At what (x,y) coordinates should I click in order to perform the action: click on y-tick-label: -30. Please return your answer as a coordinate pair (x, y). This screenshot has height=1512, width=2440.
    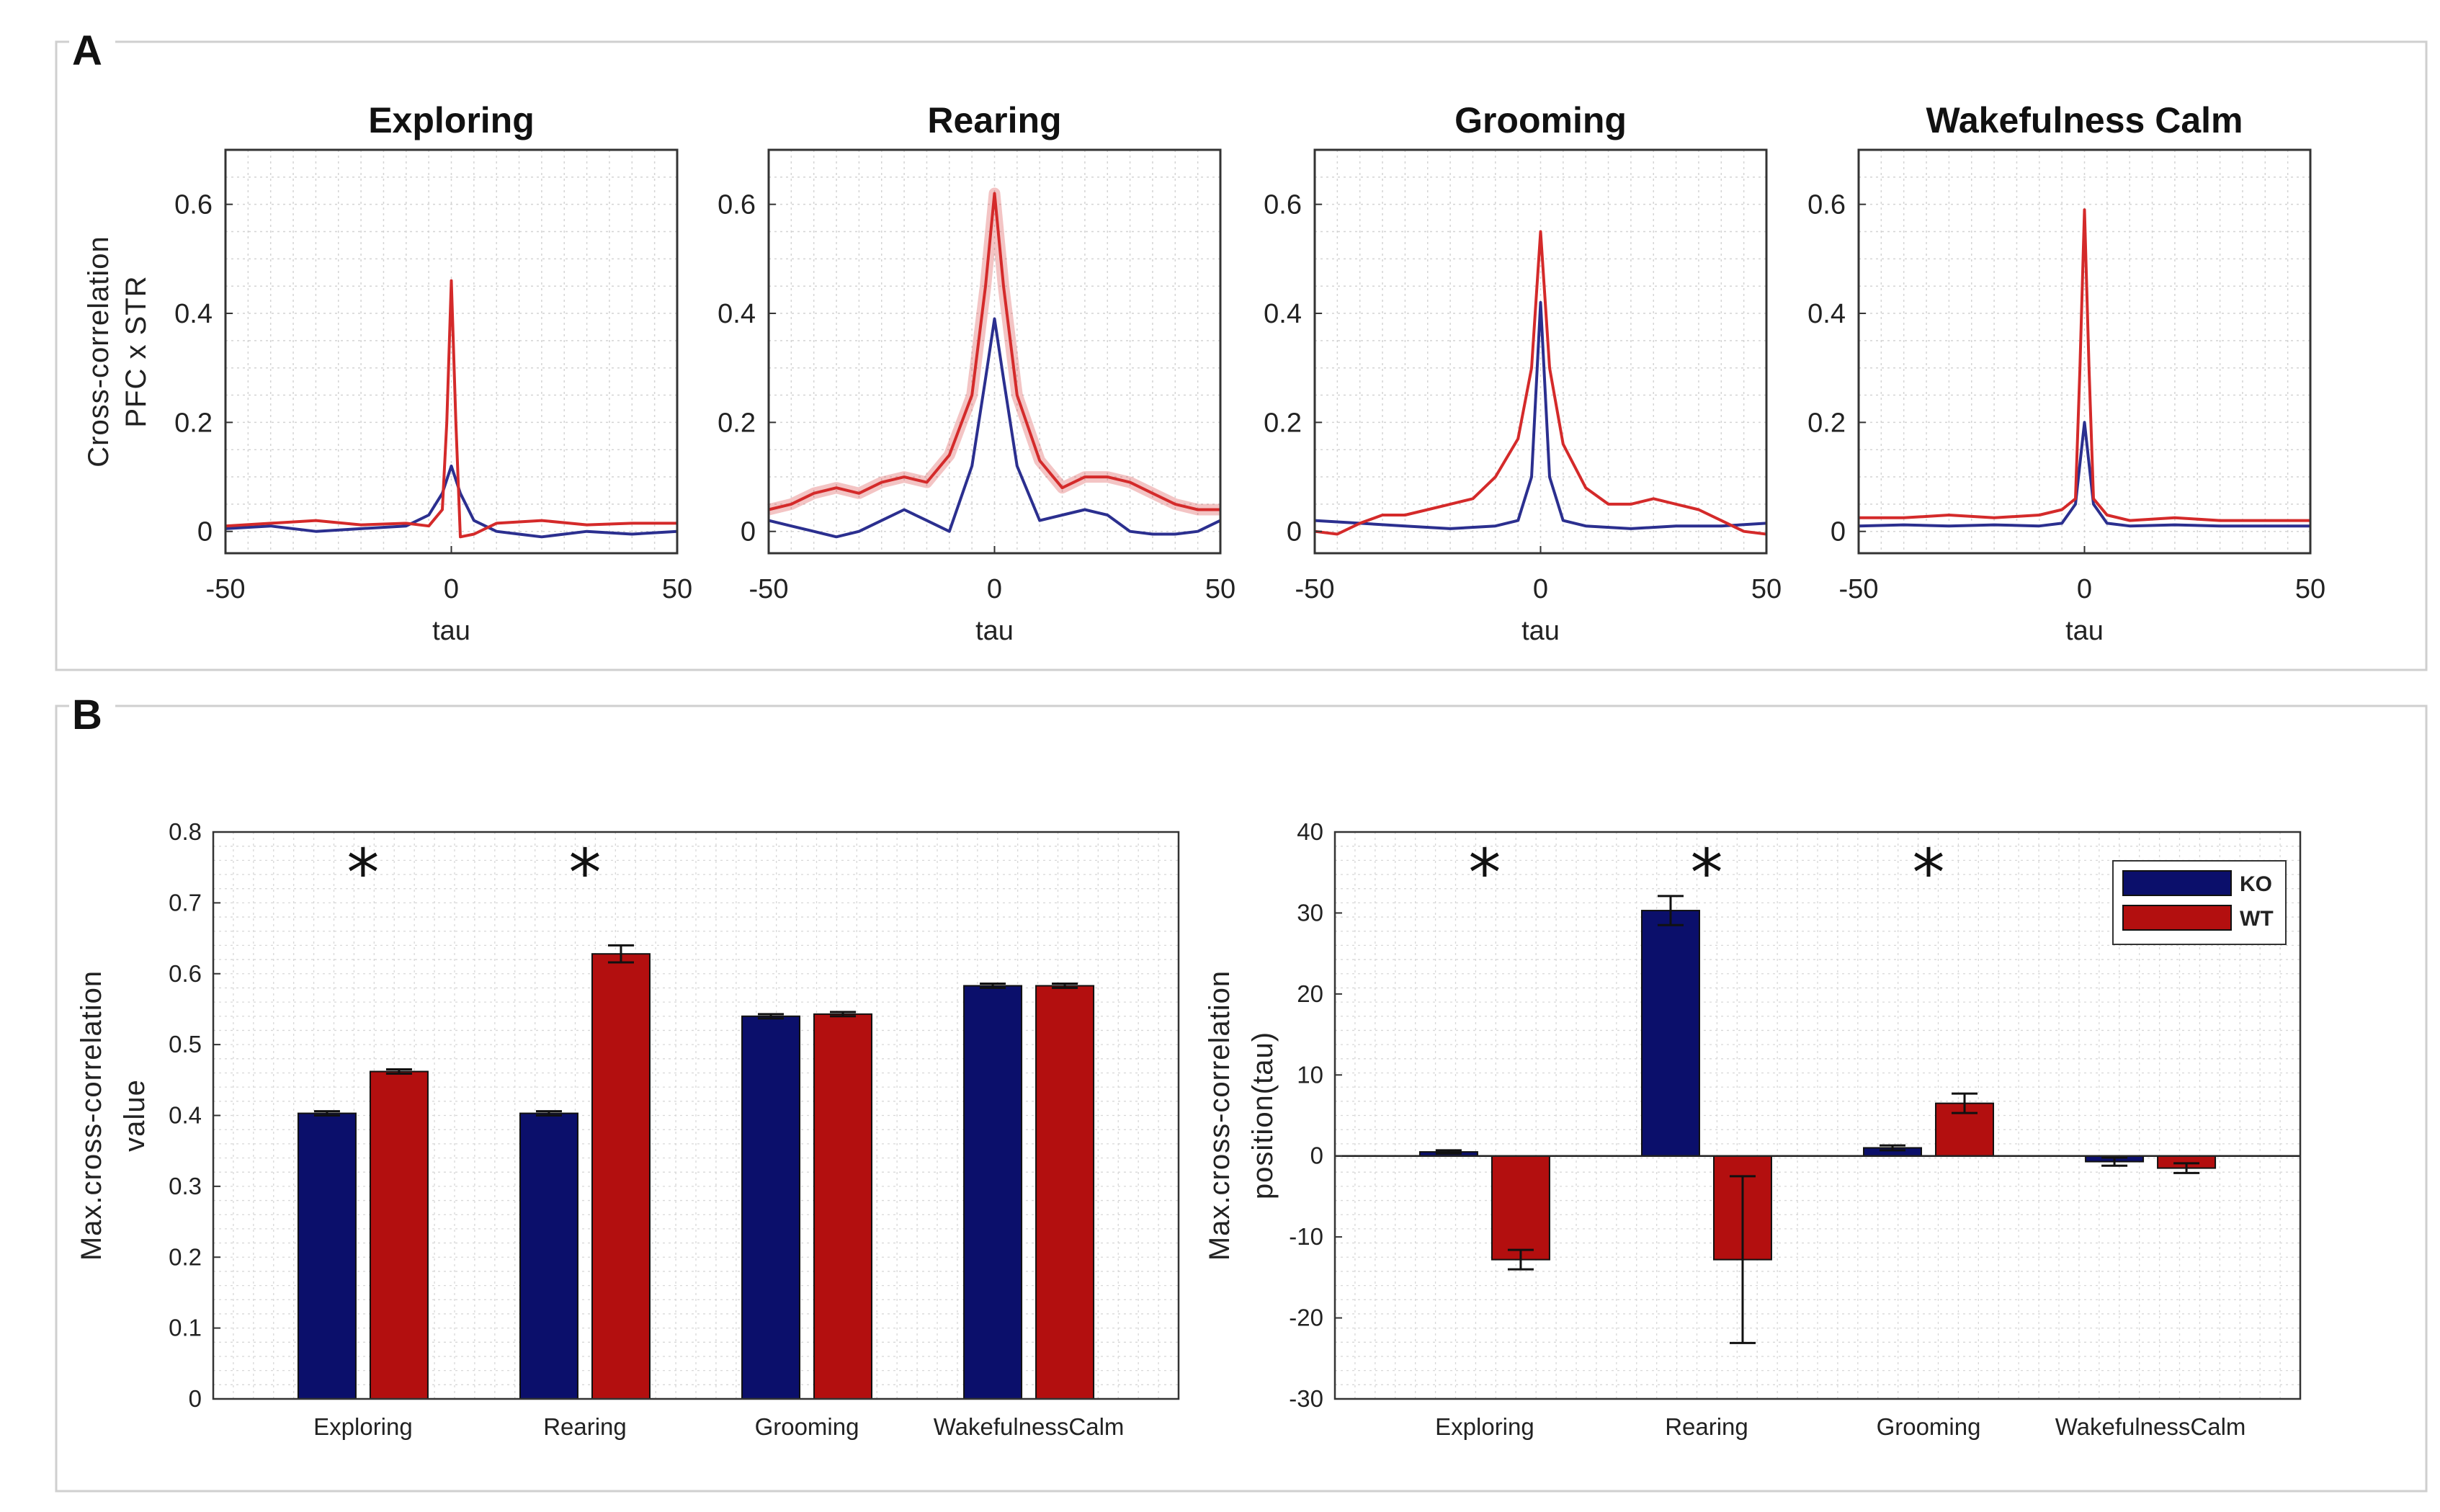
    Looking at the image, I should click on (1306, 1398).